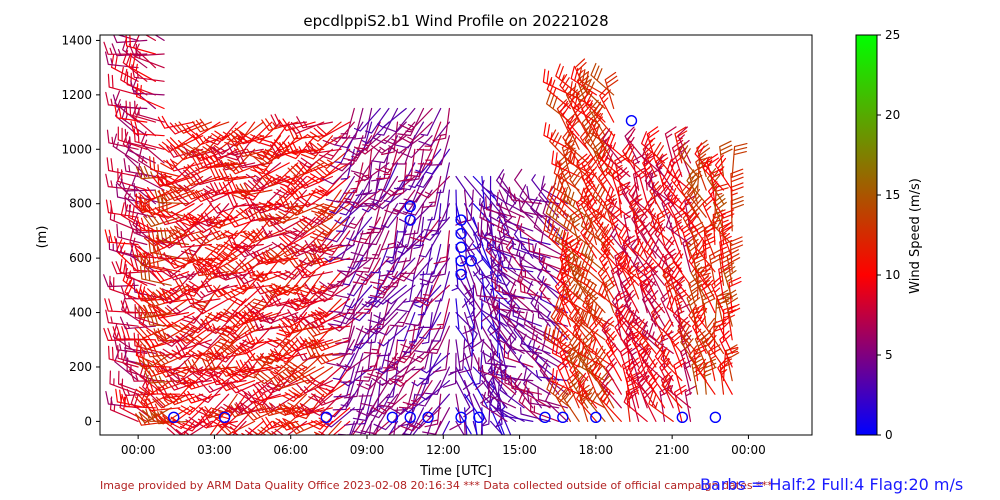  Describe the element at coordinates (367, 450) in the screenshot. I see `x-tick-label: 09:00` at that location.